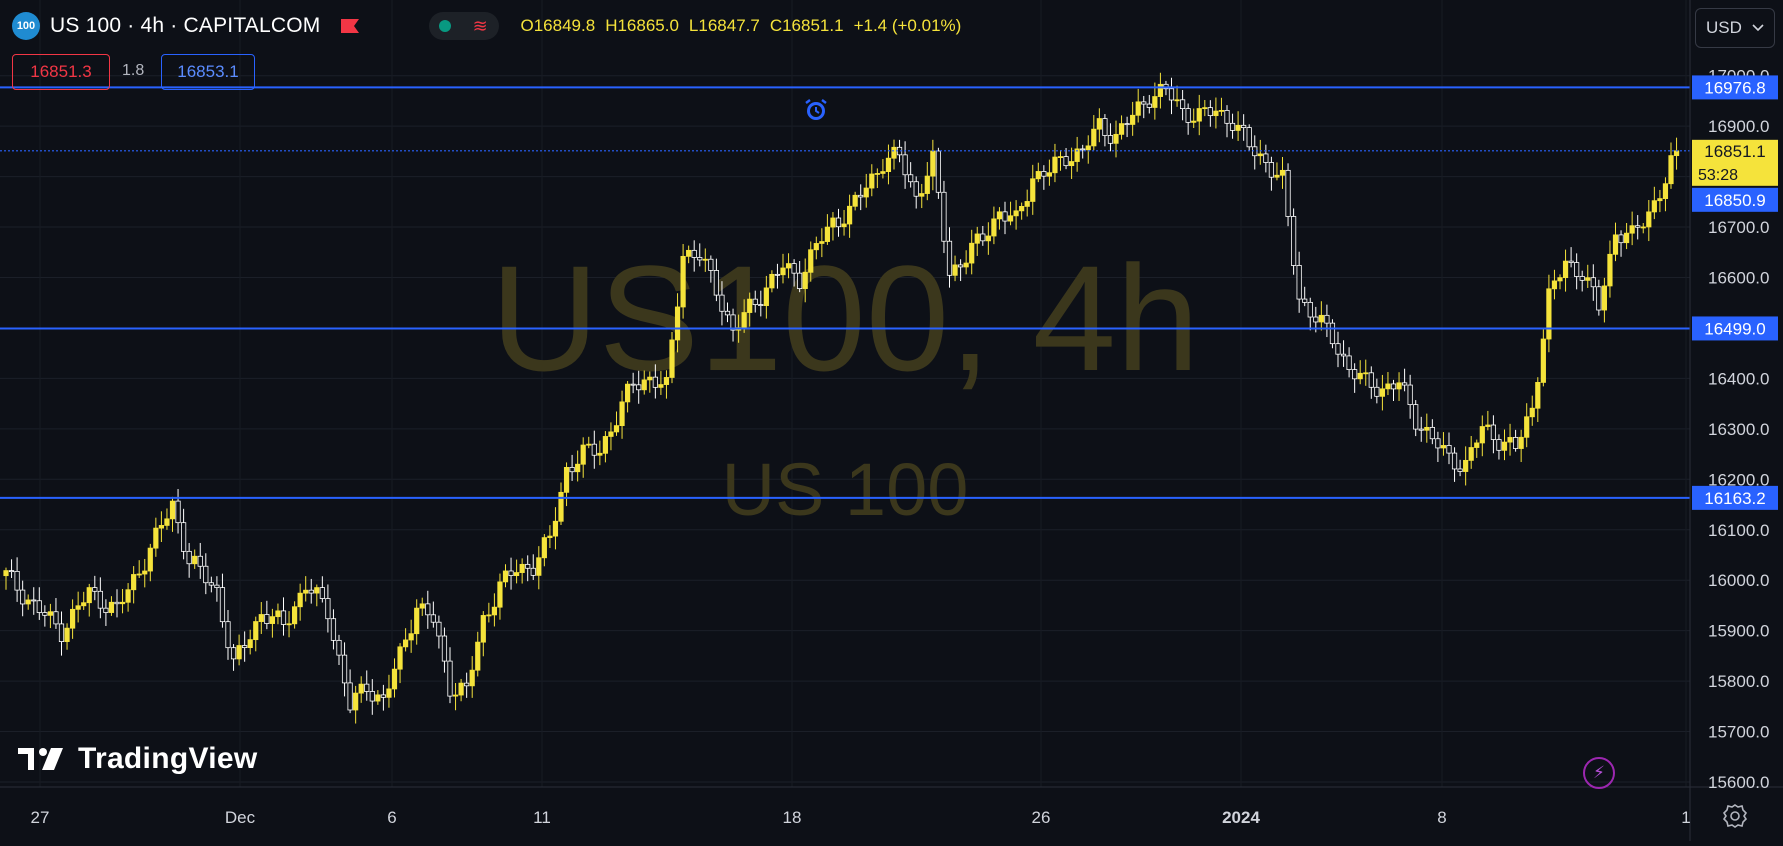 The width and height of the screenshot is (1783, 846). Describe the element at coordinates (1685, 817) in the screenshot. I see `x-tick-label: 1` at that location.